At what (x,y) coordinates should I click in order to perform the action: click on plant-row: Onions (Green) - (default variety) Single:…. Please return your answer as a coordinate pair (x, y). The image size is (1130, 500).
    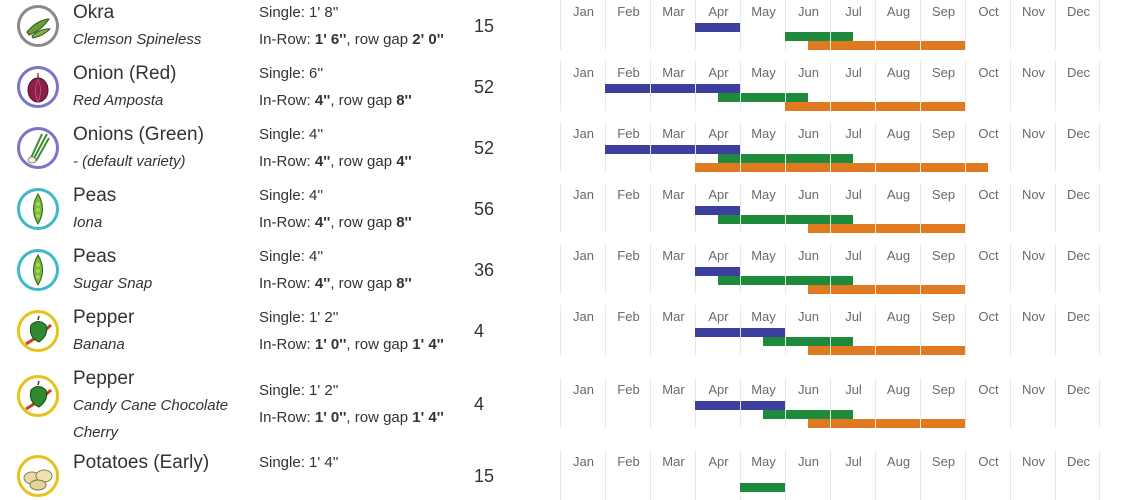
    Looking at the image, I should click on (565, 150).